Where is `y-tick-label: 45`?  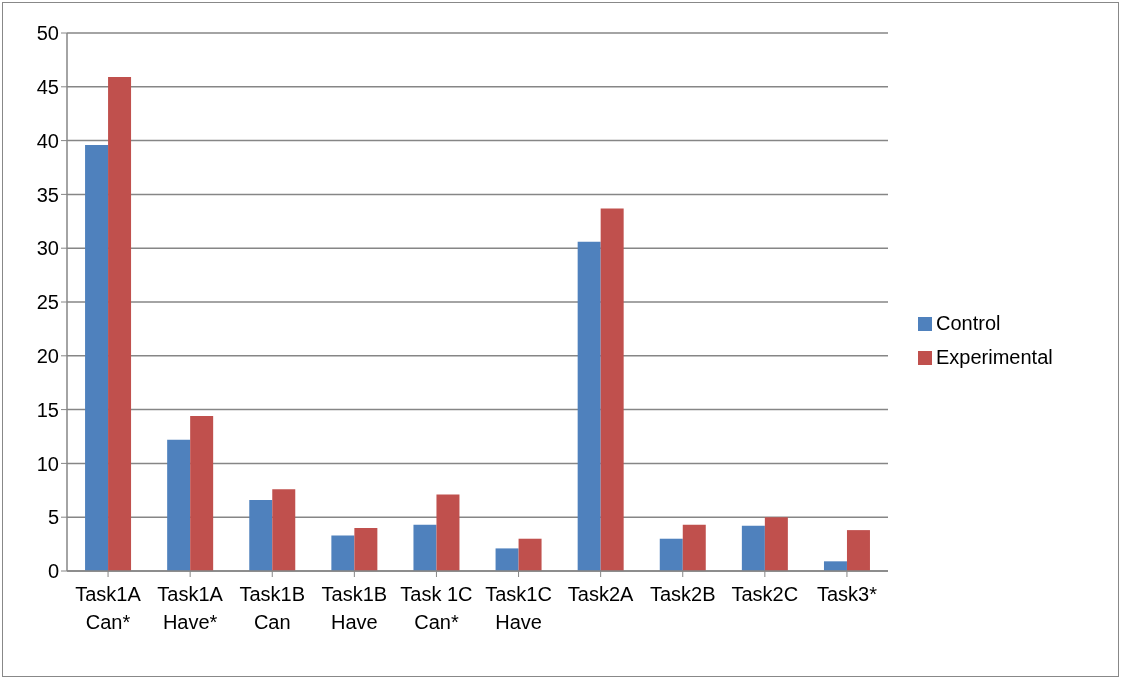 y-tick-label: 45 is located at coordinates (47, 86).